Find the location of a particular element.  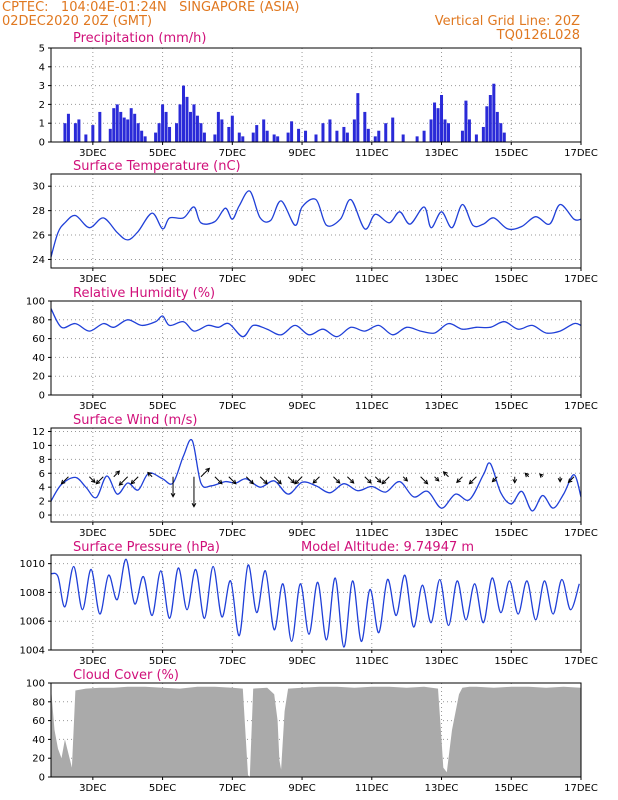

precip-title: Precipitation (mm/h) is located at coordinates (139, 38).